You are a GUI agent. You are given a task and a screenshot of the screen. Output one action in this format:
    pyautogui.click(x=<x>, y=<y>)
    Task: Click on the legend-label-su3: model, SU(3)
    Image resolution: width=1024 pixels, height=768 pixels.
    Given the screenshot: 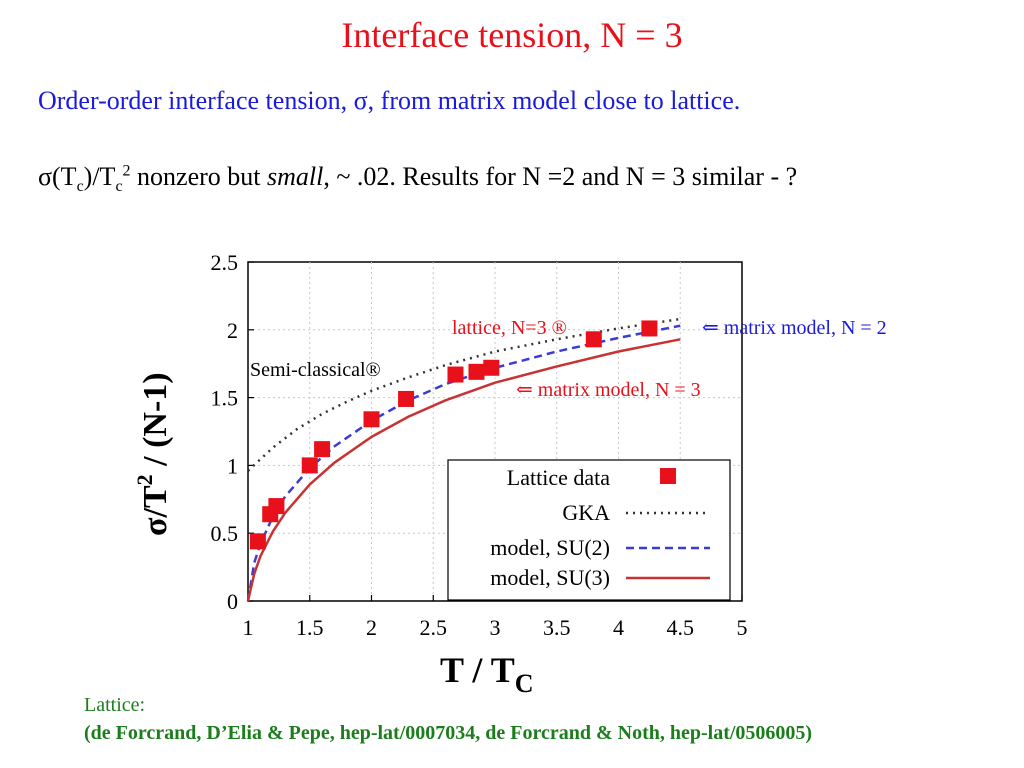 What is the action you would take?
    pyautogui.click(x=550, y=577)
    